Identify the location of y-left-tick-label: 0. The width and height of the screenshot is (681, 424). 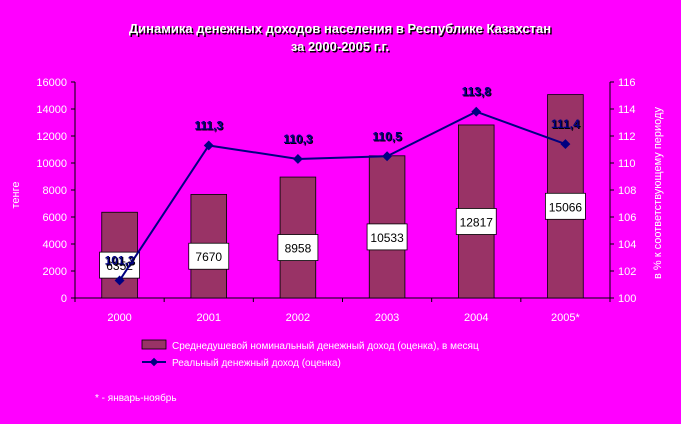
(64, 299).